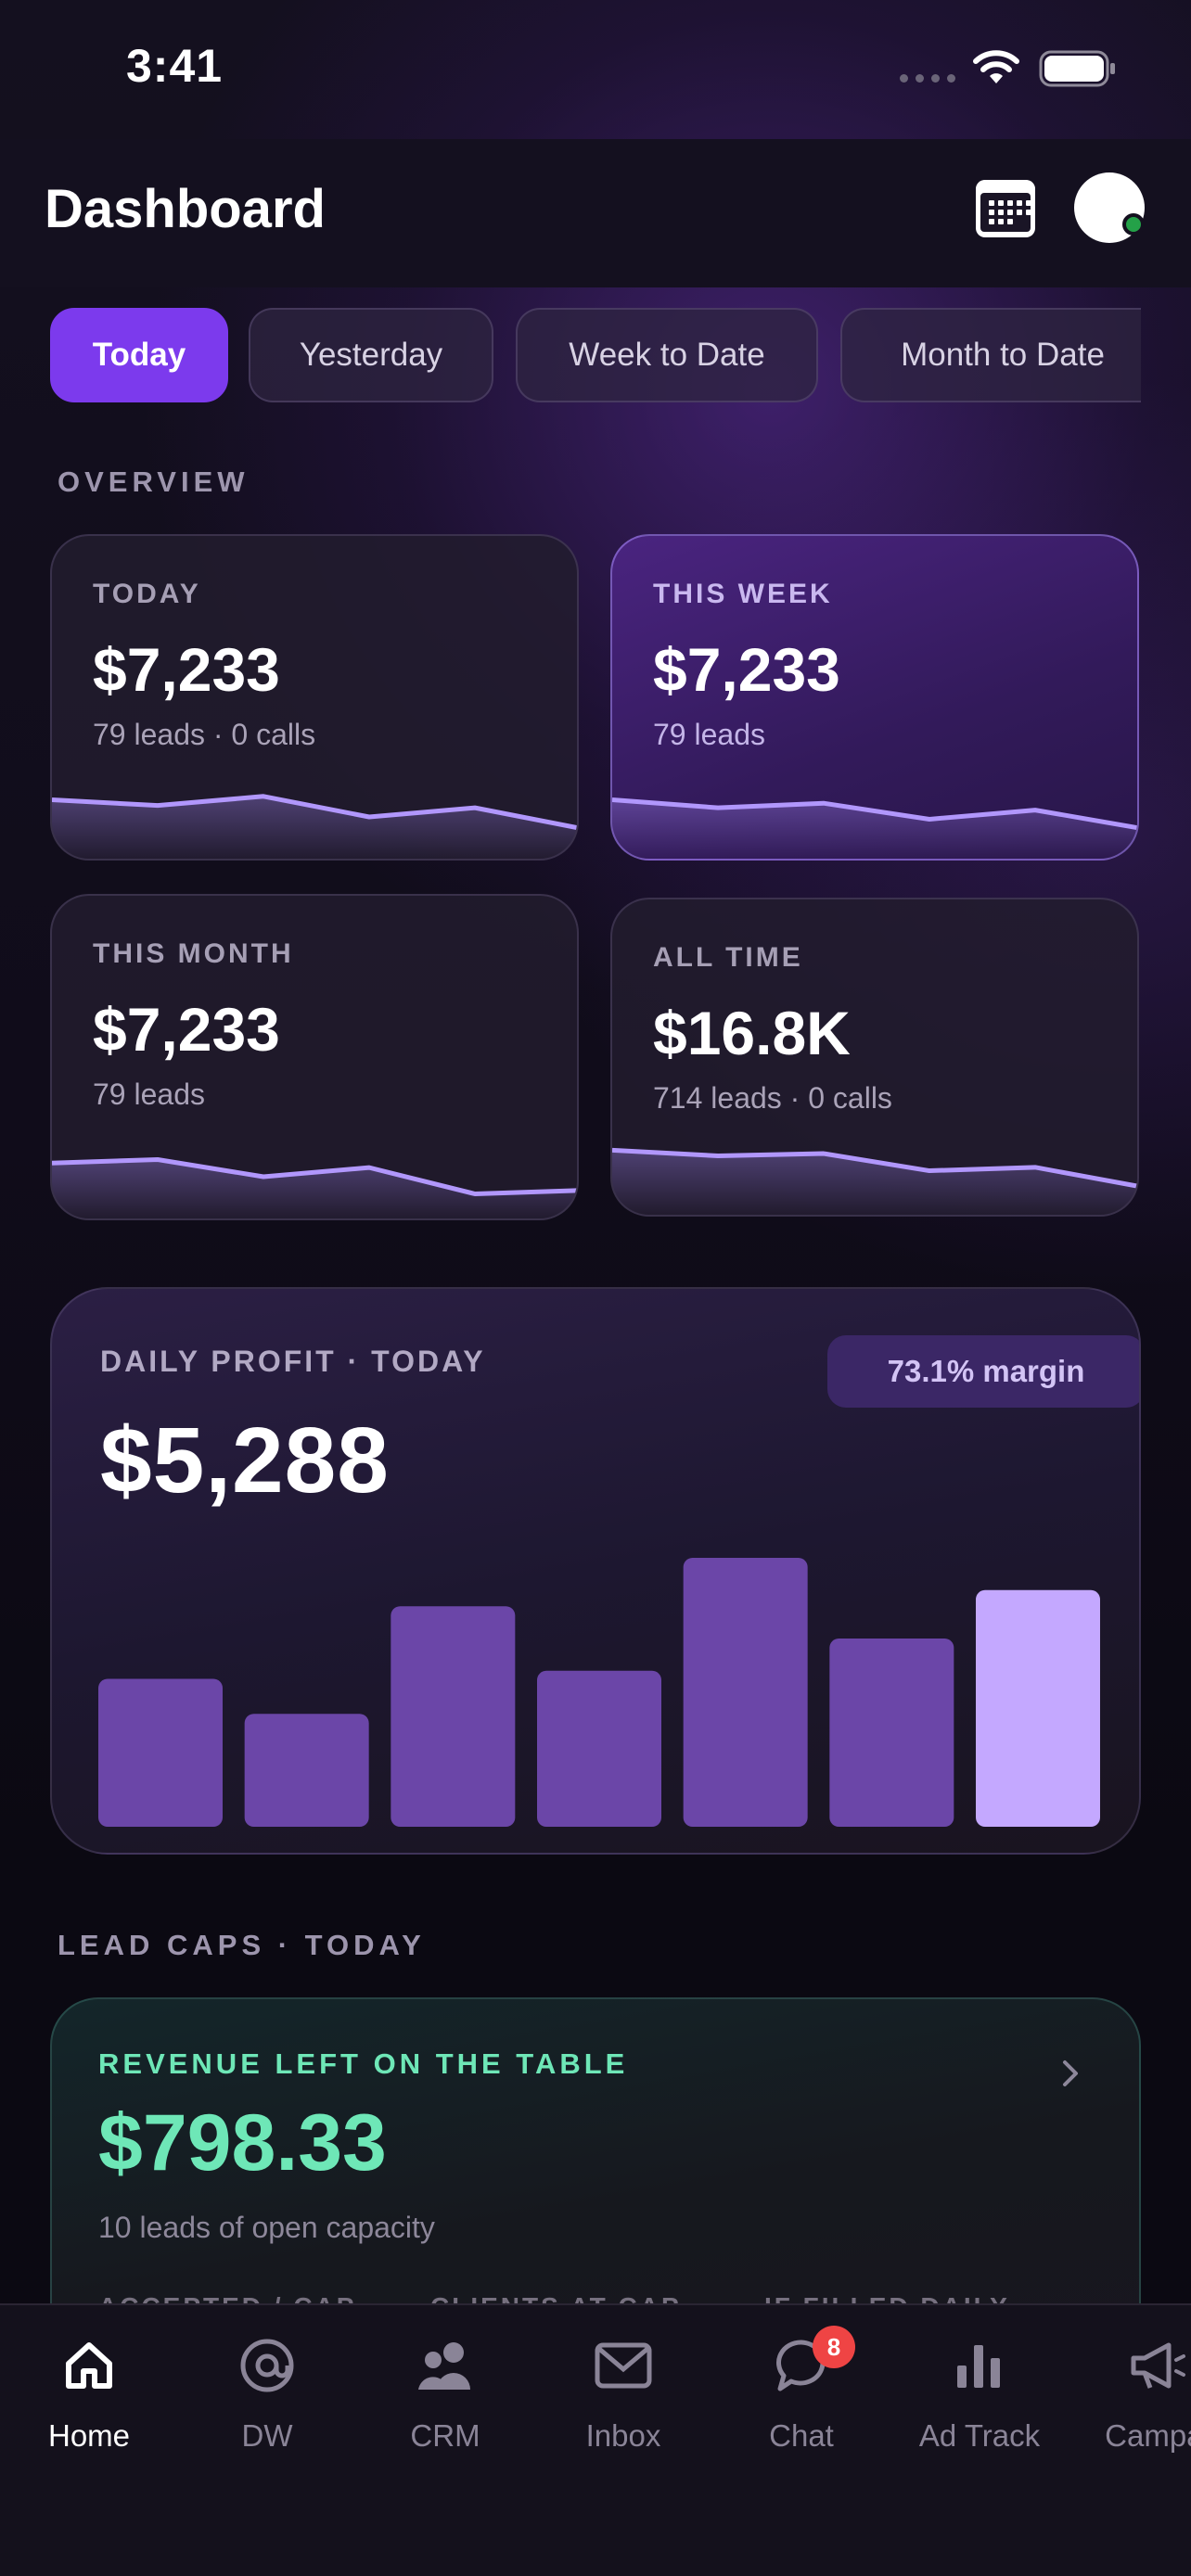 The width and height of the screenshot is (1191, 2576). What do you see at coordinates (266, 2227) in the screenshot?
I see `open-capacity-text: 10 leads of open capacity` at bounding box center [266, 2227].